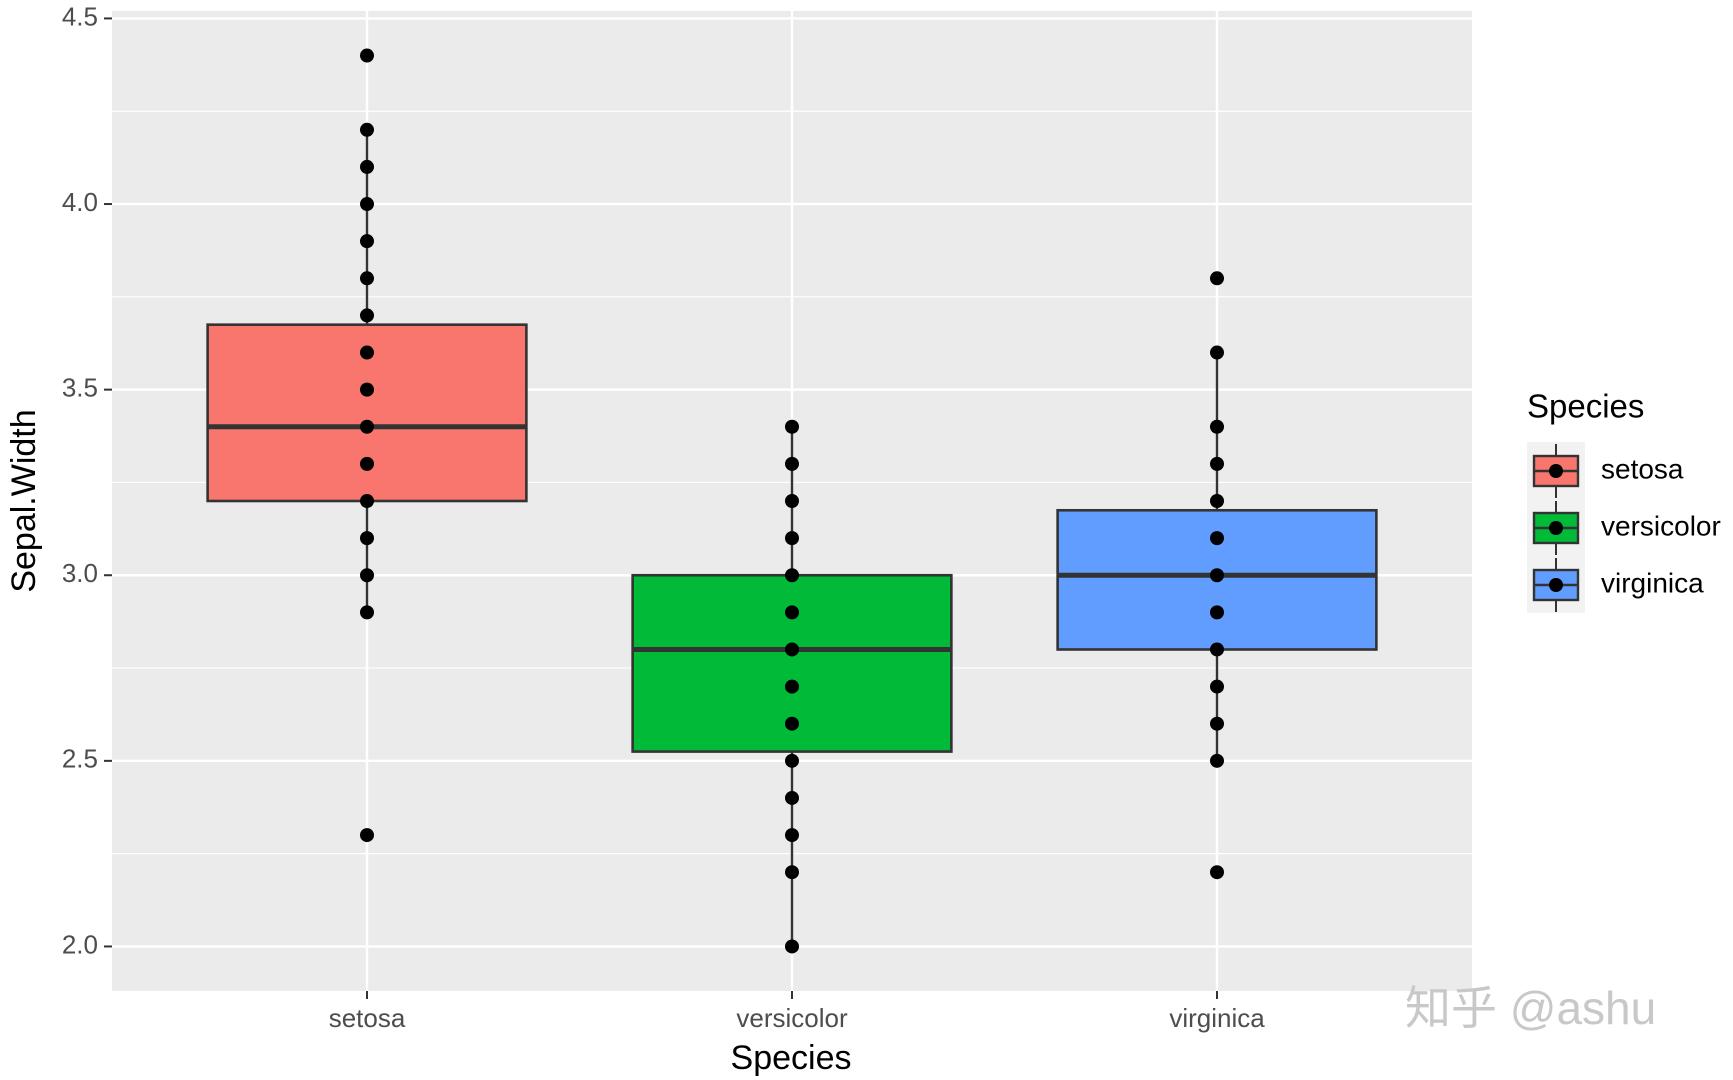  What do you see at coordinates (80, 16) in the screenshot?
I see `y-tick-label: 4.5` at bounding box center [80, 16].